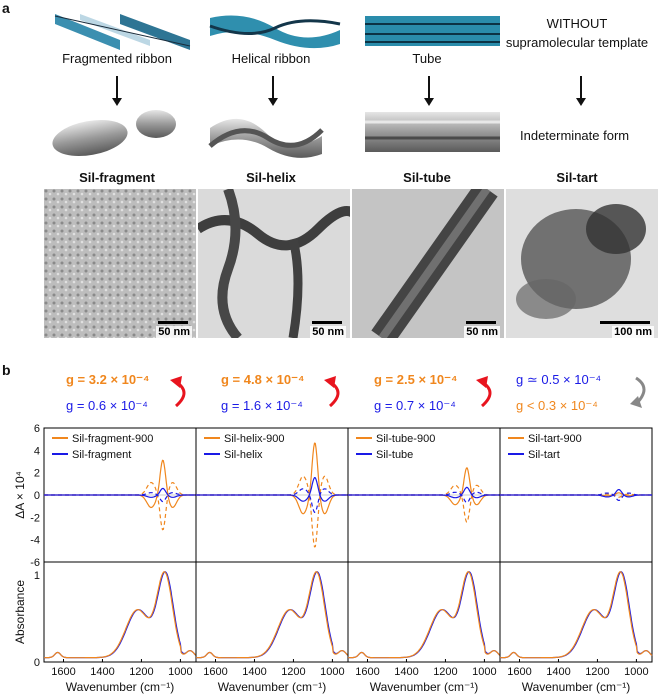 The image size is (661, 699). I want to click on helical-ribbon-illustration, so click(275, 32).